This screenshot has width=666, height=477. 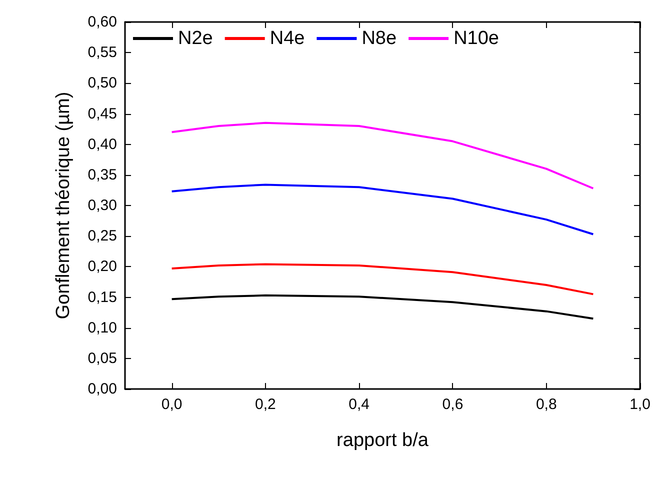 I want to click on y-tick-label: 0,30, so click(x=102, y=205).